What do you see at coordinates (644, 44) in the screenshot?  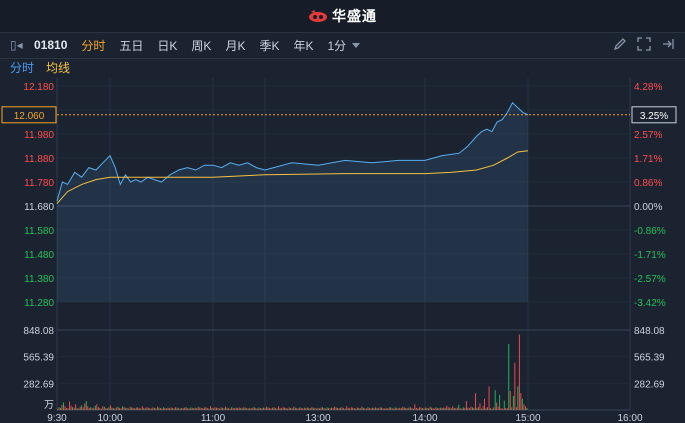 I see `fullscreen-icon` at bounding box center [644, 44].